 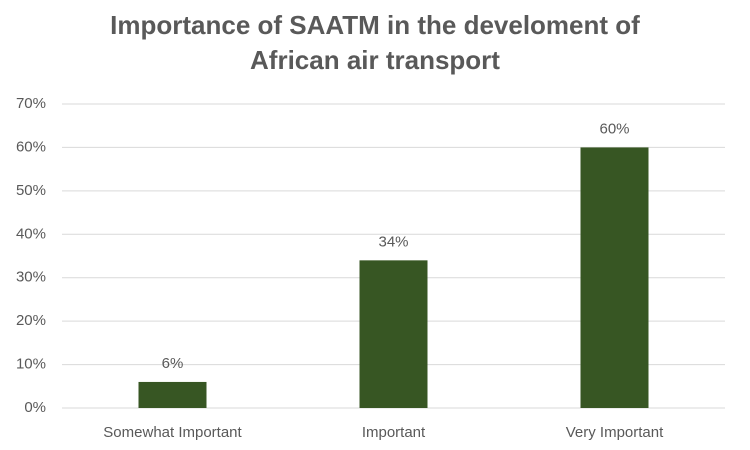 What do you see at coordinates (31, 364) in the screenshot?
I see `y-tick-label: 10%` at bounding box center [31, 364].